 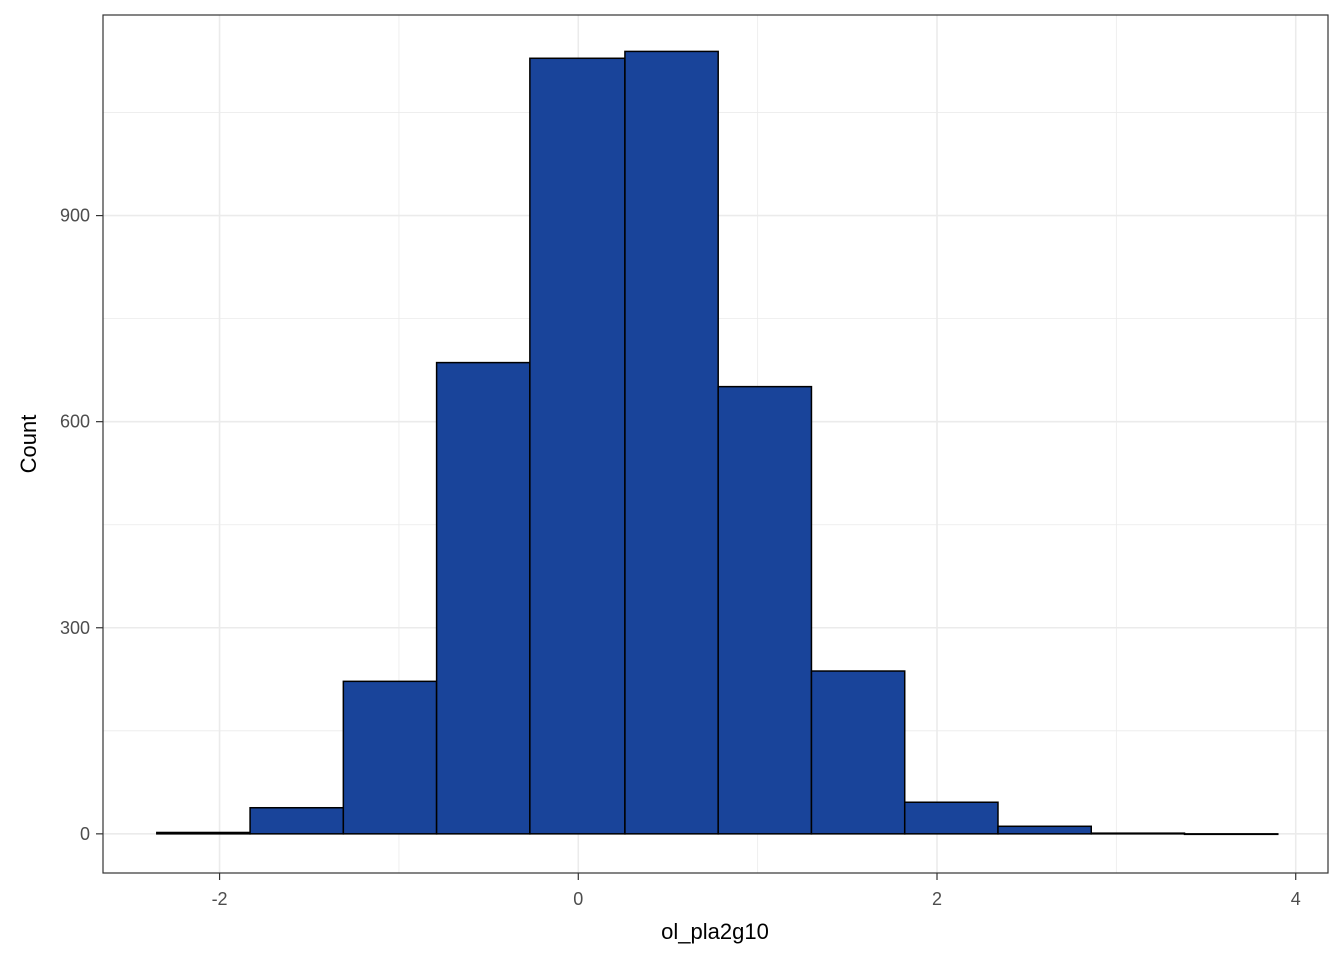 What do you see at coordinates (756, 891) in the screenshot?
I see `x-axis-ticks: -2 0 2 4` at bounding box center [756, 891].